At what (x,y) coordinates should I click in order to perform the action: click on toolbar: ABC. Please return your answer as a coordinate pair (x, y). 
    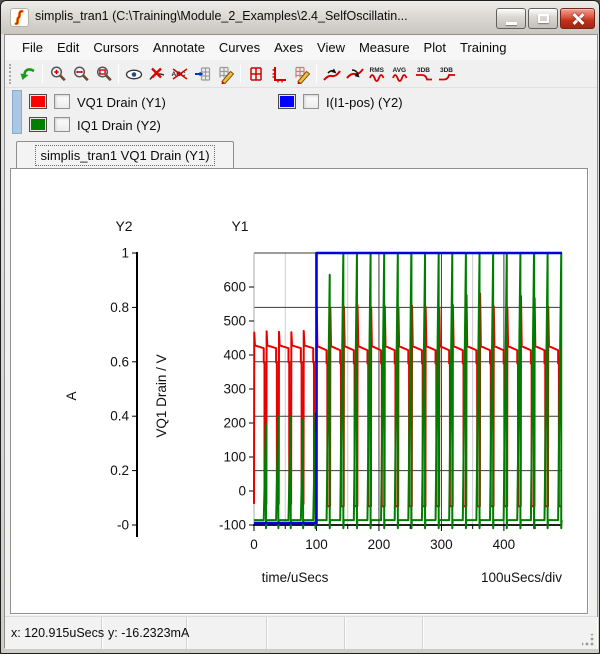
    Looking at the image, I should click on (301, 74).